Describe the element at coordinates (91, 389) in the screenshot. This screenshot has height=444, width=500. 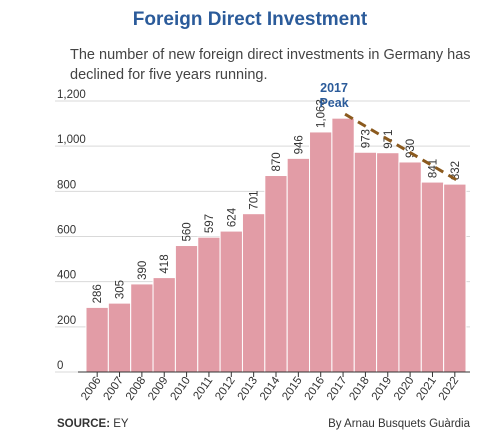
I see `x-tick-label: 2006` at that location.